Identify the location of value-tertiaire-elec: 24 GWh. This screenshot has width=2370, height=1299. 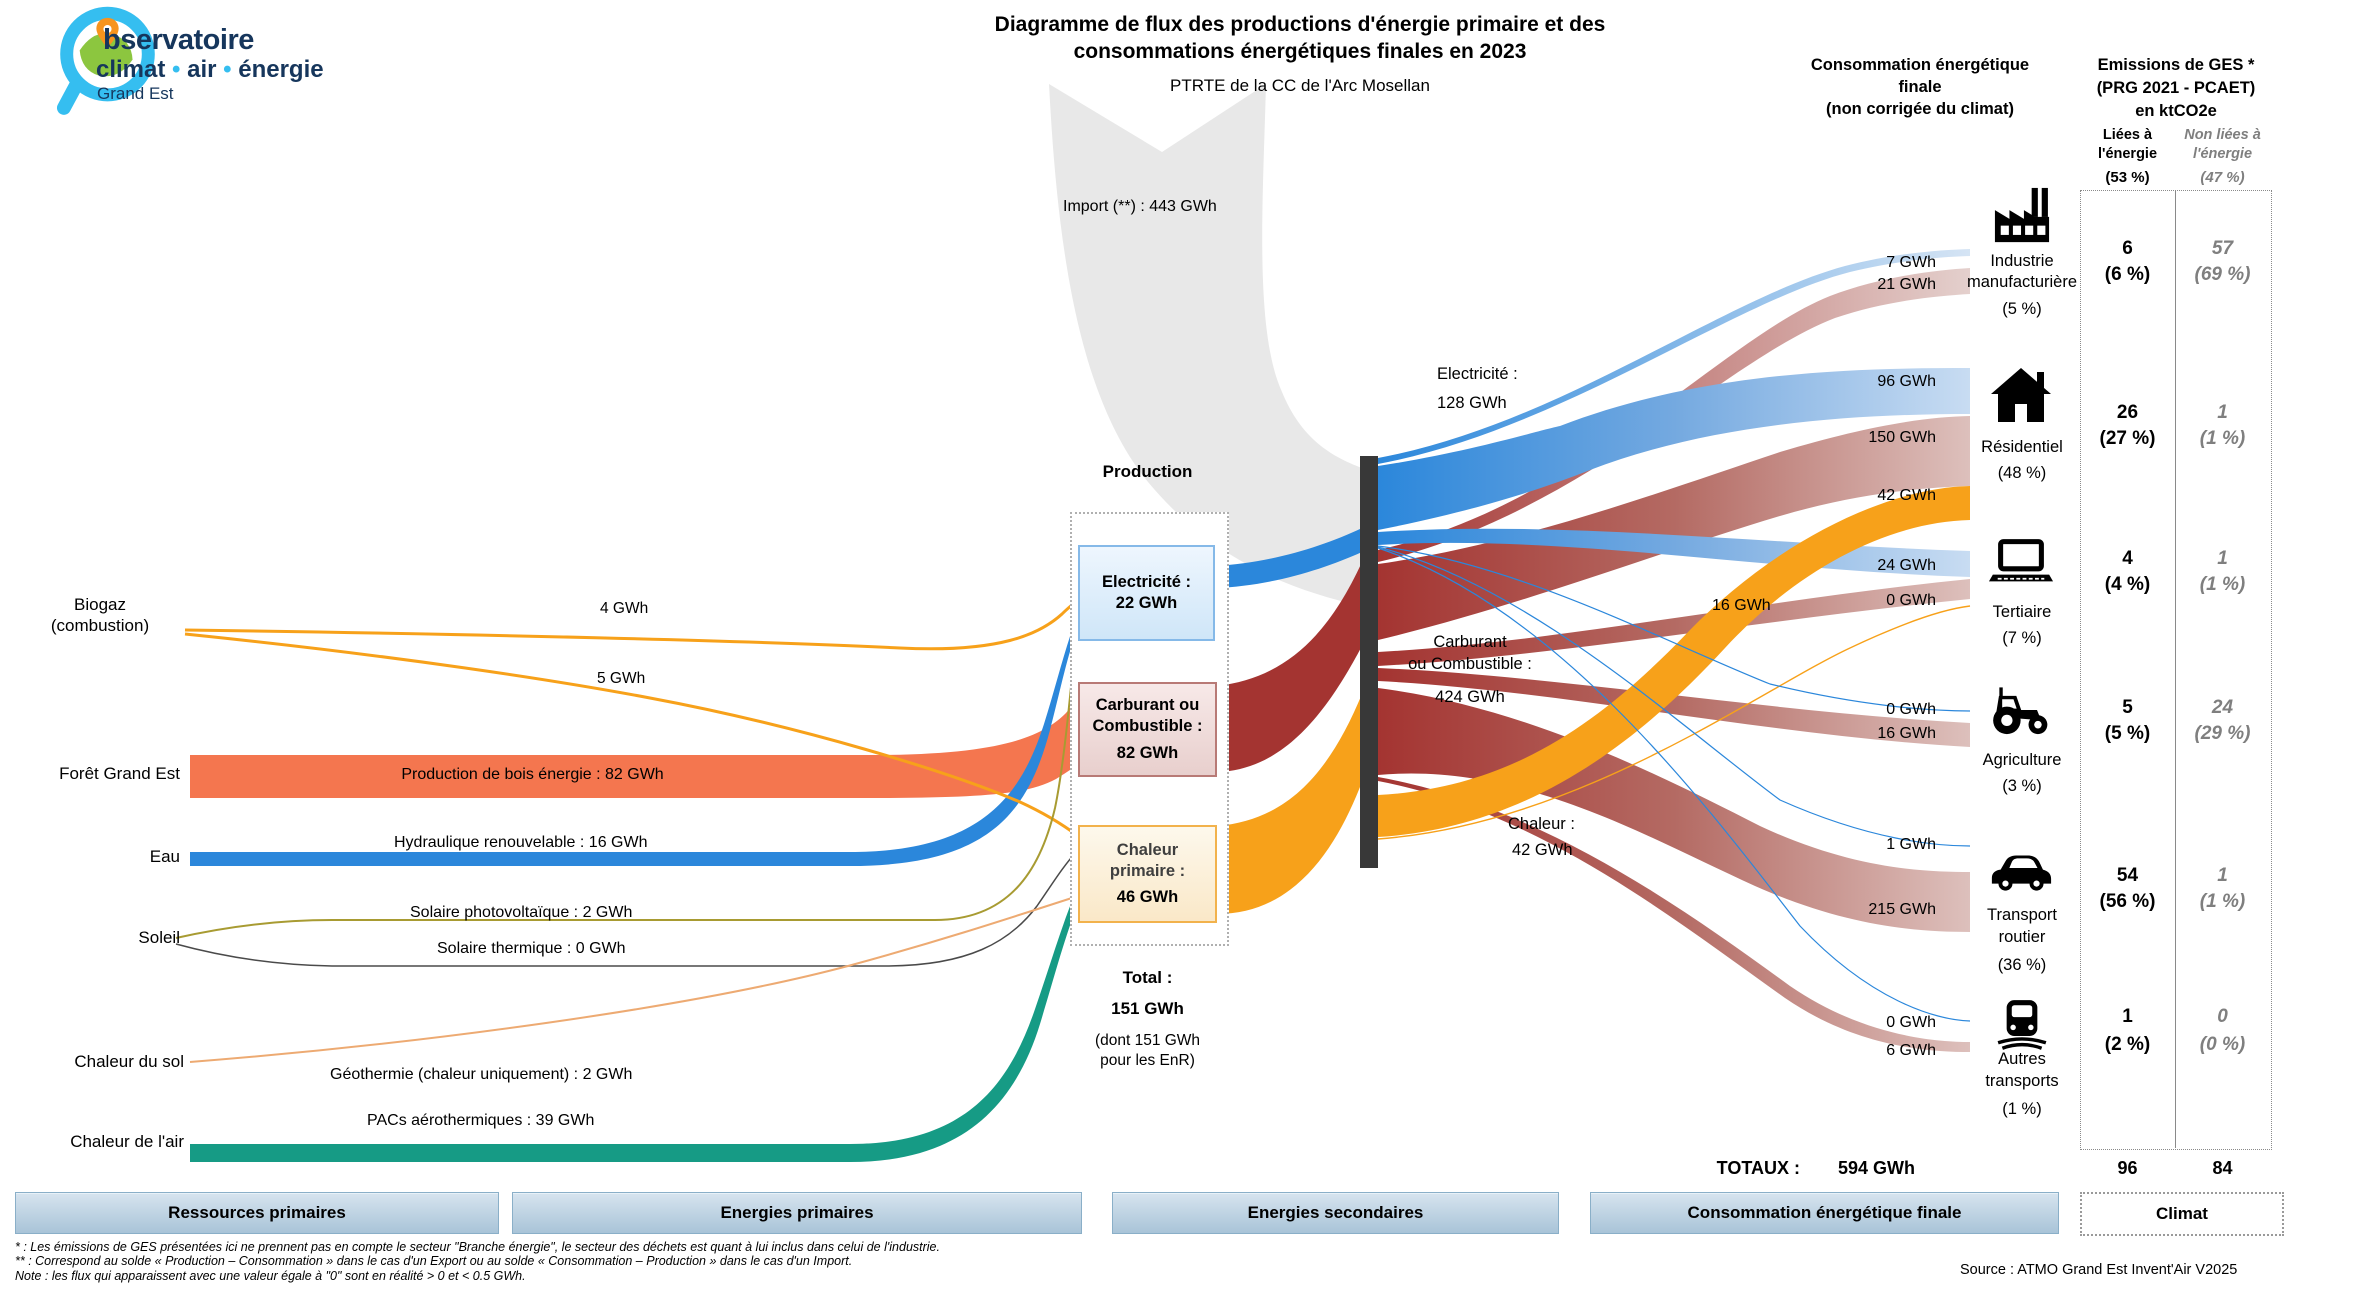
(1906, 565).